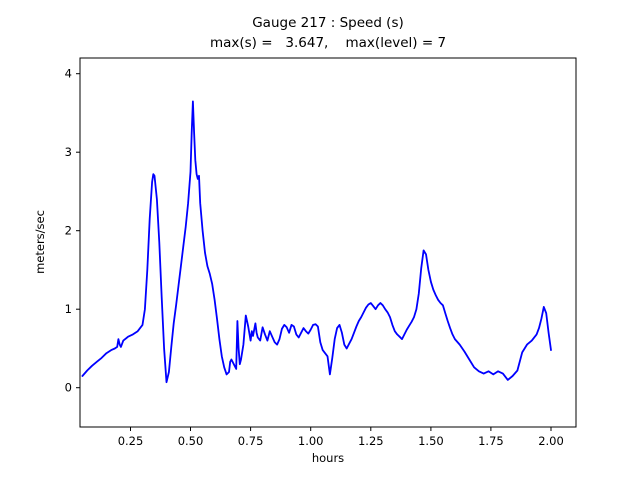 This screenshot has width=640, height=480. Describe the element at coordinates (371, 441) in the screenshot. I see `x-tick-label: 1.25` at that location.